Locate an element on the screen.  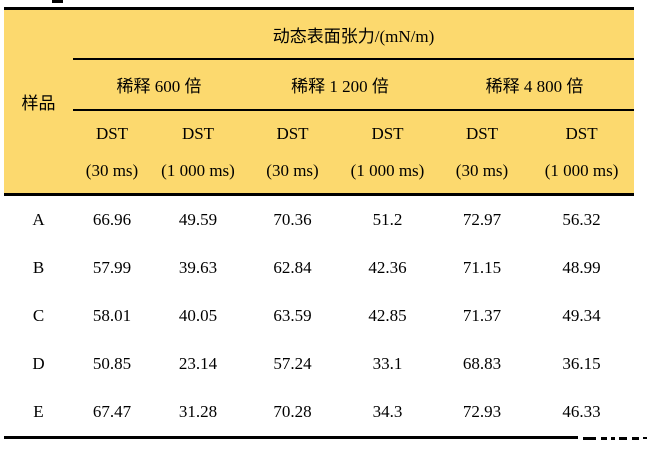
table-row: B 57.99 39.63 62.84 42.36 71.15 48.99 is located at coordinates (319, 268).